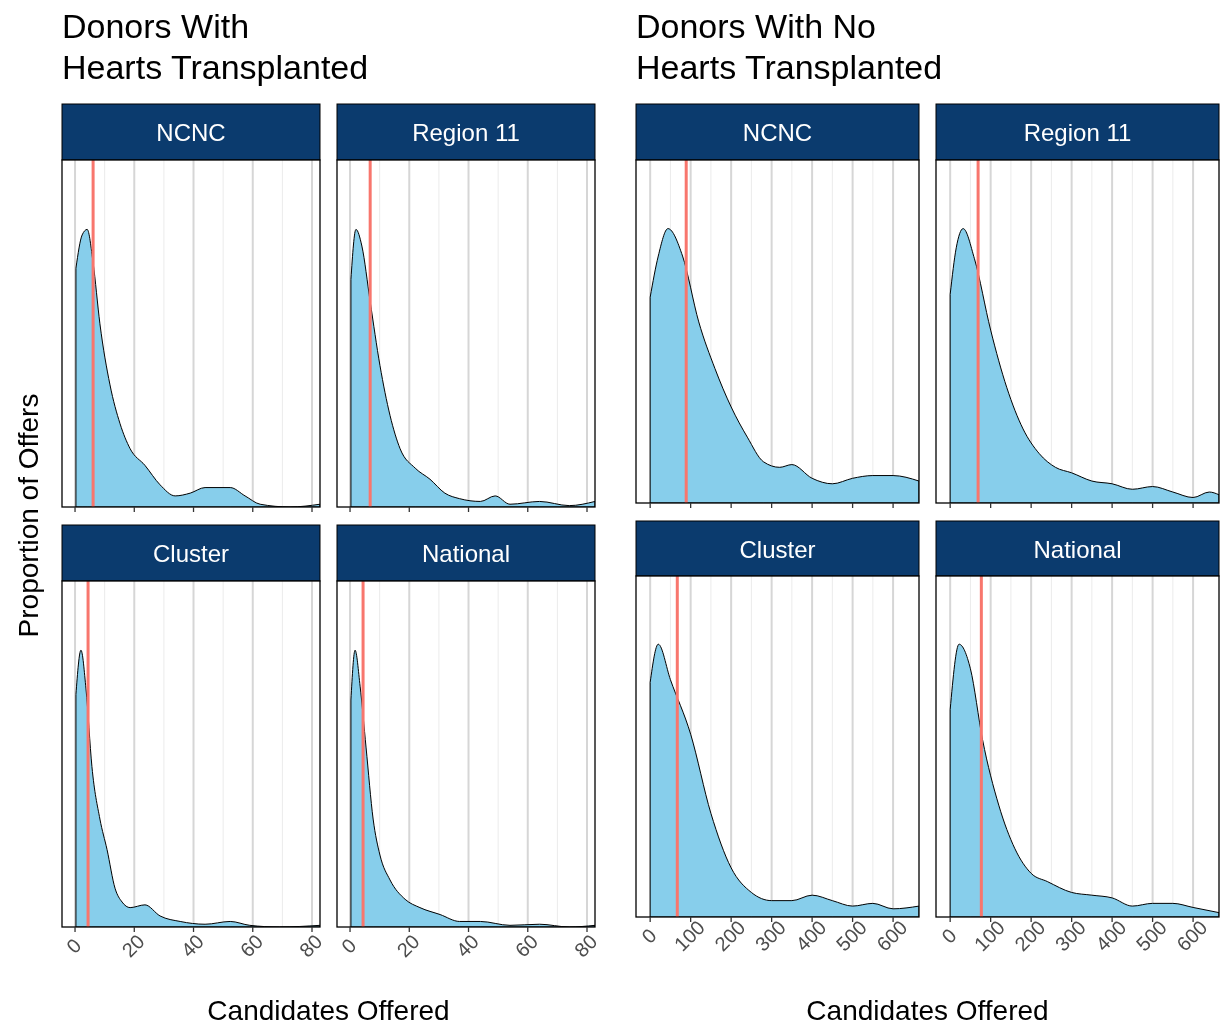  What do you see at coordinates (215, 46) in the screenshot?
I see `text: Donors With Hearts Transplanted` at bounding box center [215, 46].